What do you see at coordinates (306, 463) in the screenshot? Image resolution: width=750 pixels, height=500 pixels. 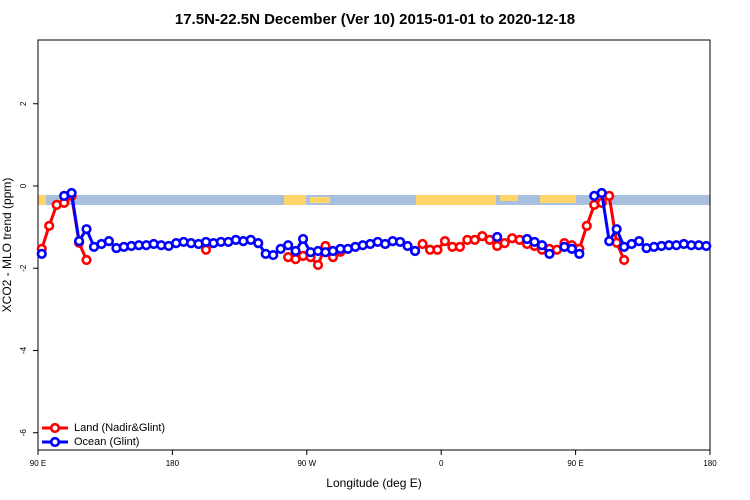 I see `x-tick-label: 90 W` at bounding box center [306, 463].